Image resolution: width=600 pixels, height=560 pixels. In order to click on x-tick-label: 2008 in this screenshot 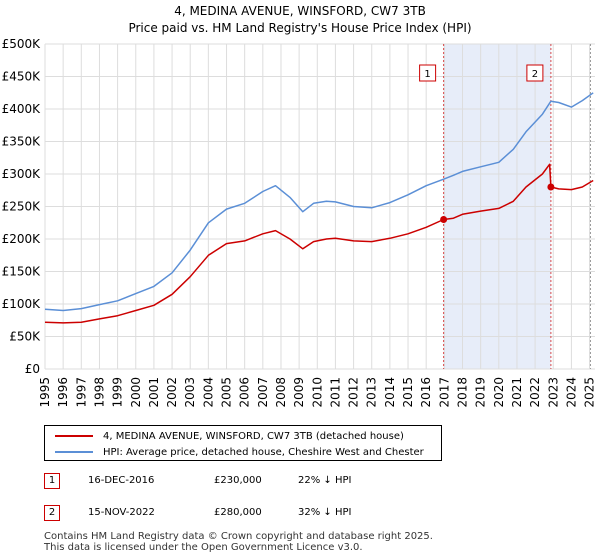, I will do `click(281, 392)`.